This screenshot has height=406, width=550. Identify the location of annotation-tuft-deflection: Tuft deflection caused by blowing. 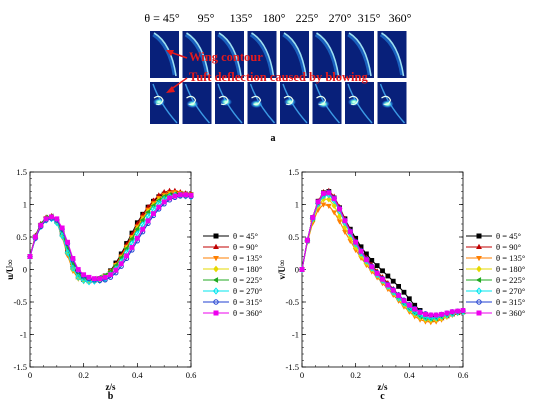
(278, 77).